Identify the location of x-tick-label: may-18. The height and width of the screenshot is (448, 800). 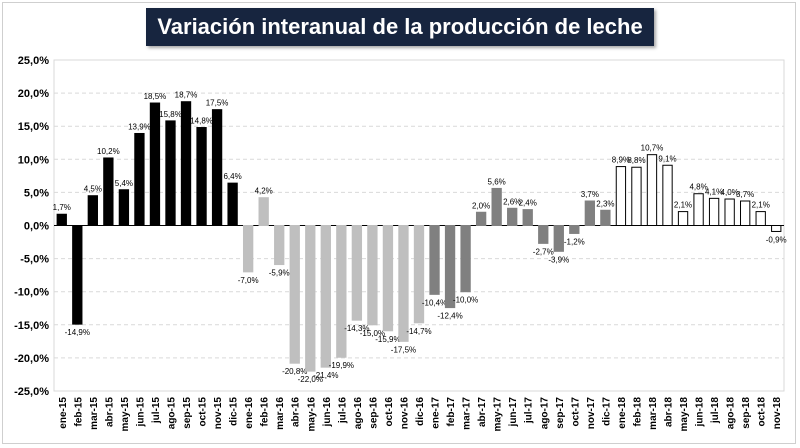
(684, 414).